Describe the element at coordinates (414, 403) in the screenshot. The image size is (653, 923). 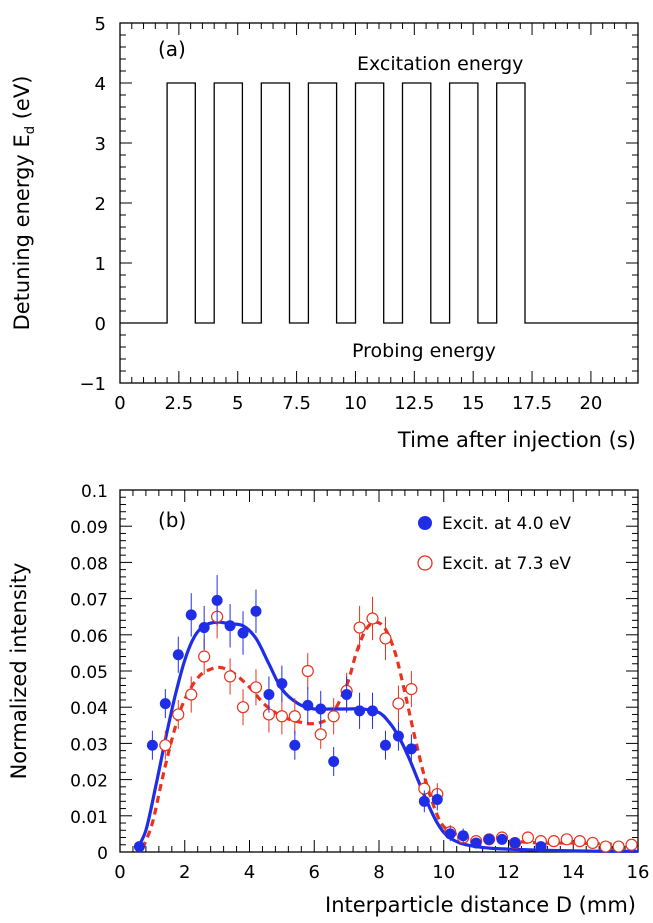
I see `x-tick-label: 12.5` at that location.